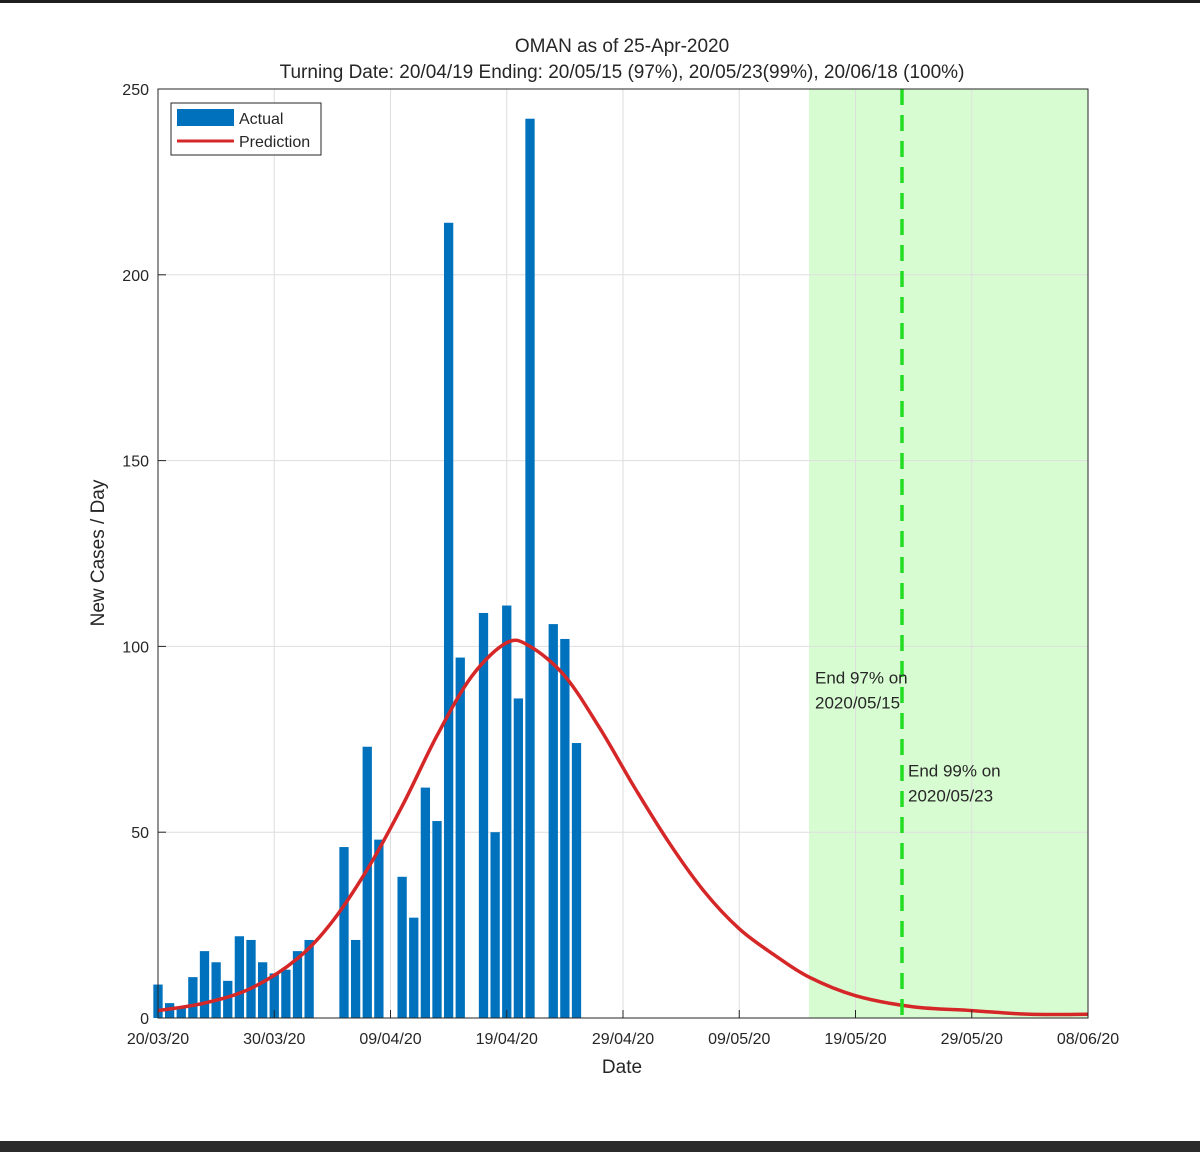 The height and width of the screenshot is (1152, 1200). I want to click on y-tick-label: 0, so click(144, 1019).